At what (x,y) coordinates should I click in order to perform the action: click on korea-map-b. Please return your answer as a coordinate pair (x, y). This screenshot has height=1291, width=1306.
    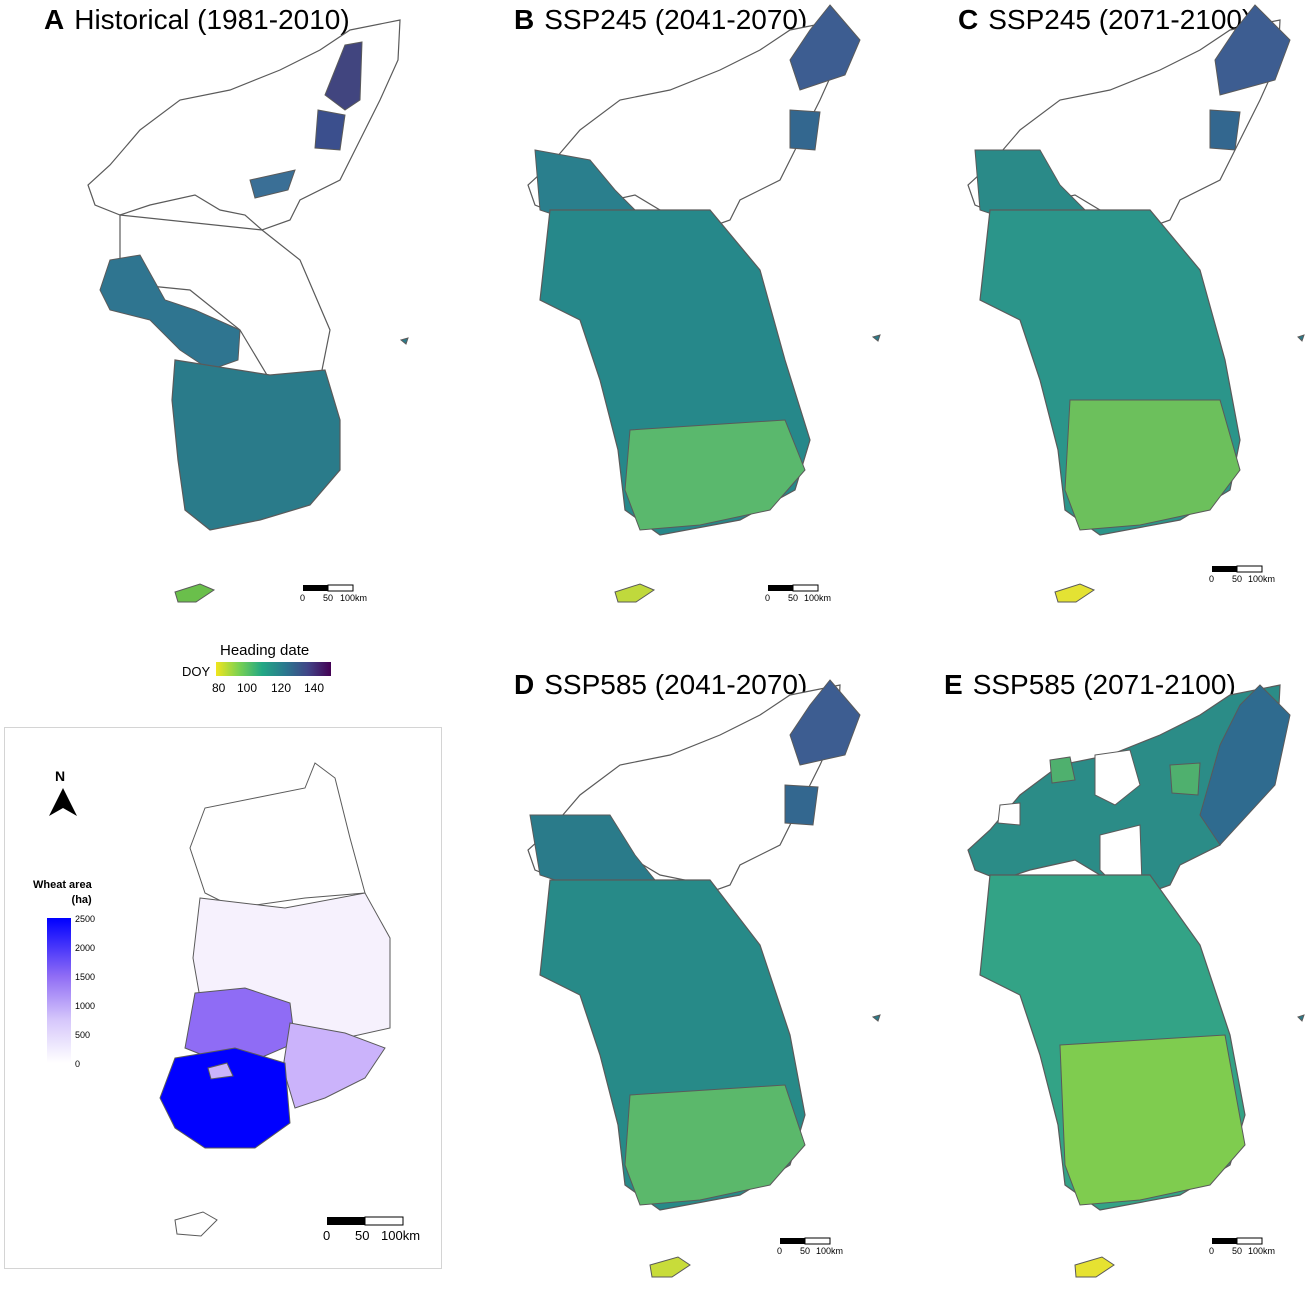
    Looking at the image, I should click on (704, 303).